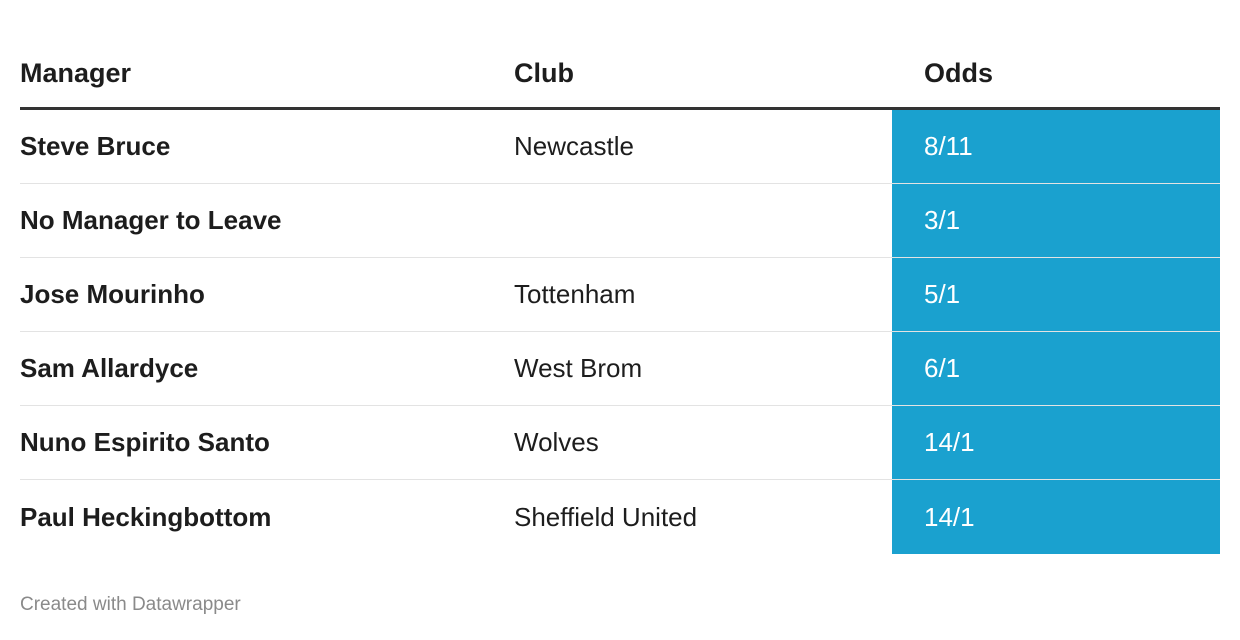 The width and height of the screenshot is (1240, 640). Describe the element at coordinates (574, 146) in the screenshot. I see `table-cell: Newcastle` at that location.